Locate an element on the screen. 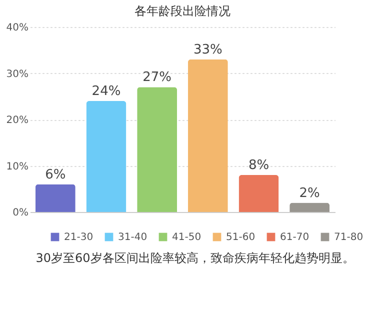 The height and width of the screenshot is (330, 374). legend-label: 51-60 is located at coordinates (241, 237).